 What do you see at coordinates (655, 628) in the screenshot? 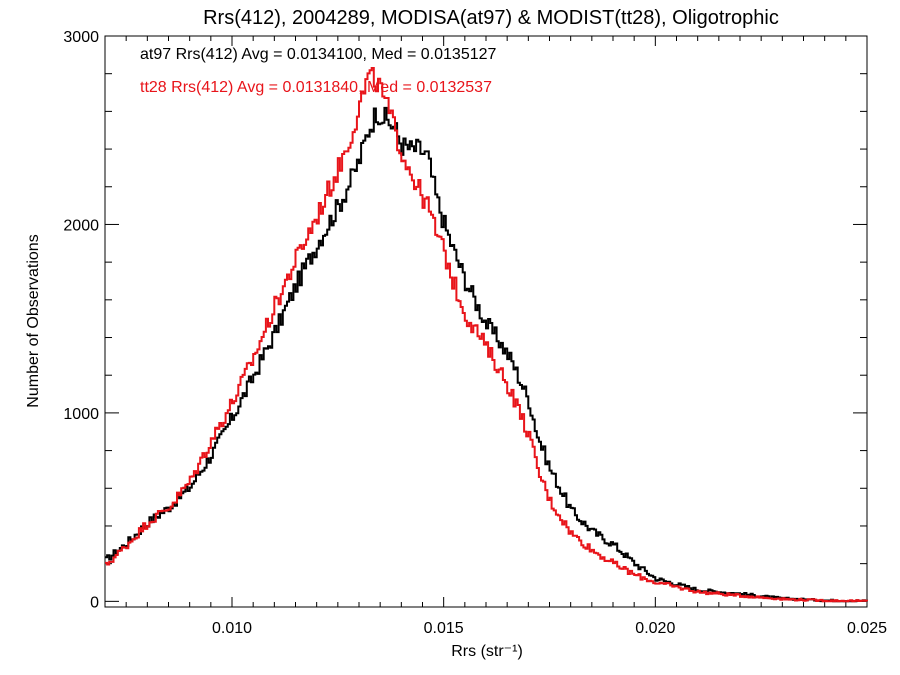
I see `x-tick-label: 0.020` at bounding box center [655, 628].